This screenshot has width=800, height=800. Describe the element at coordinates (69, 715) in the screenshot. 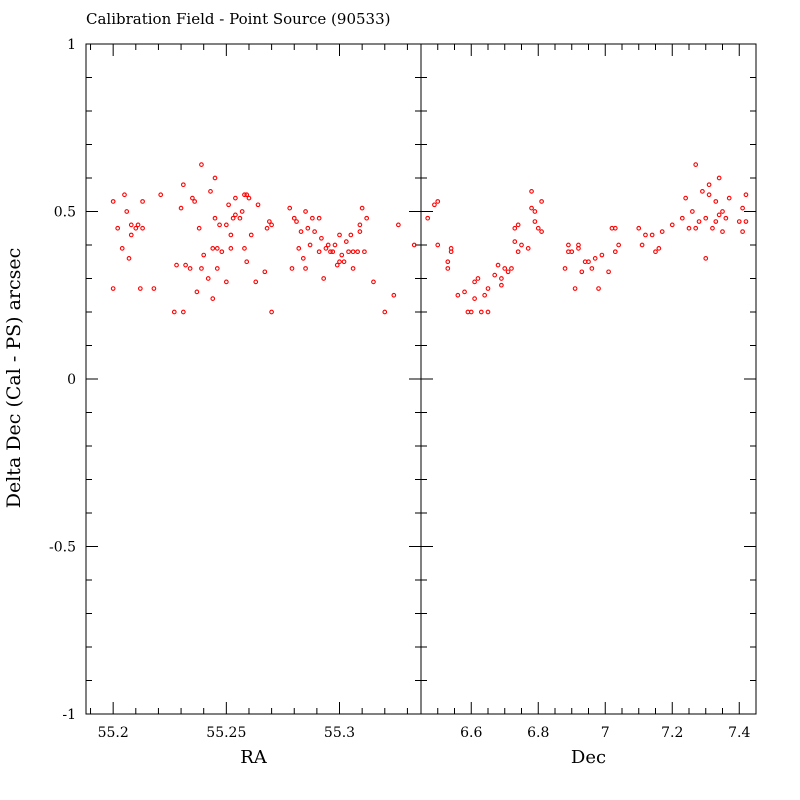

I see `y-tick-label: -1` at that location.